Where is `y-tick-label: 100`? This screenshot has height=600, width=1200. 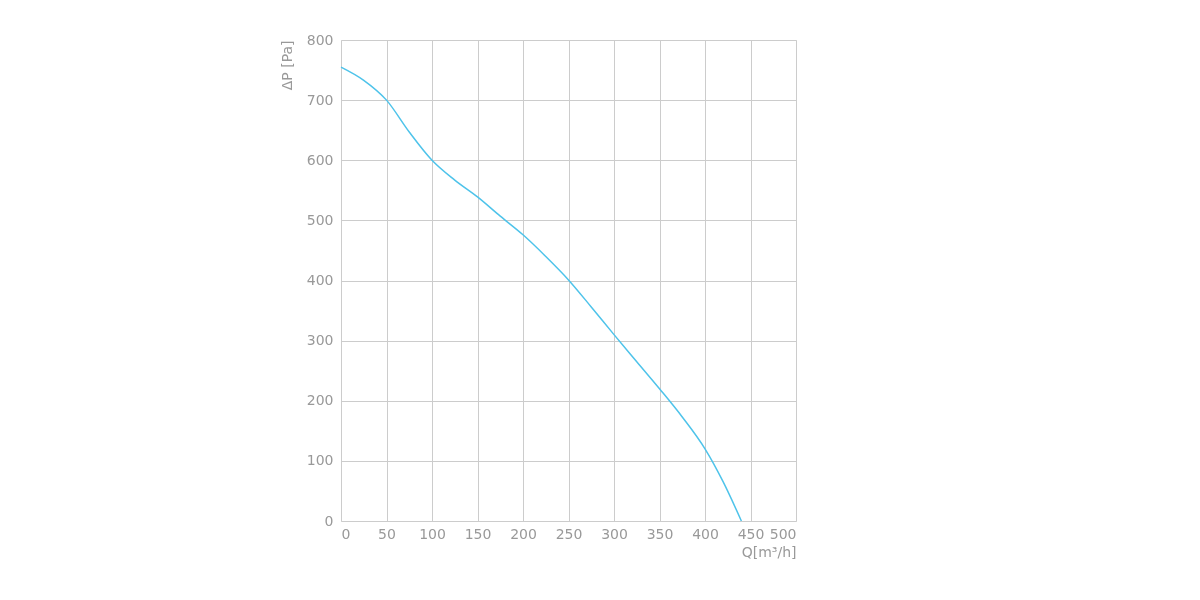
y-tick-label: 100 is located at coordinates (320, 460).